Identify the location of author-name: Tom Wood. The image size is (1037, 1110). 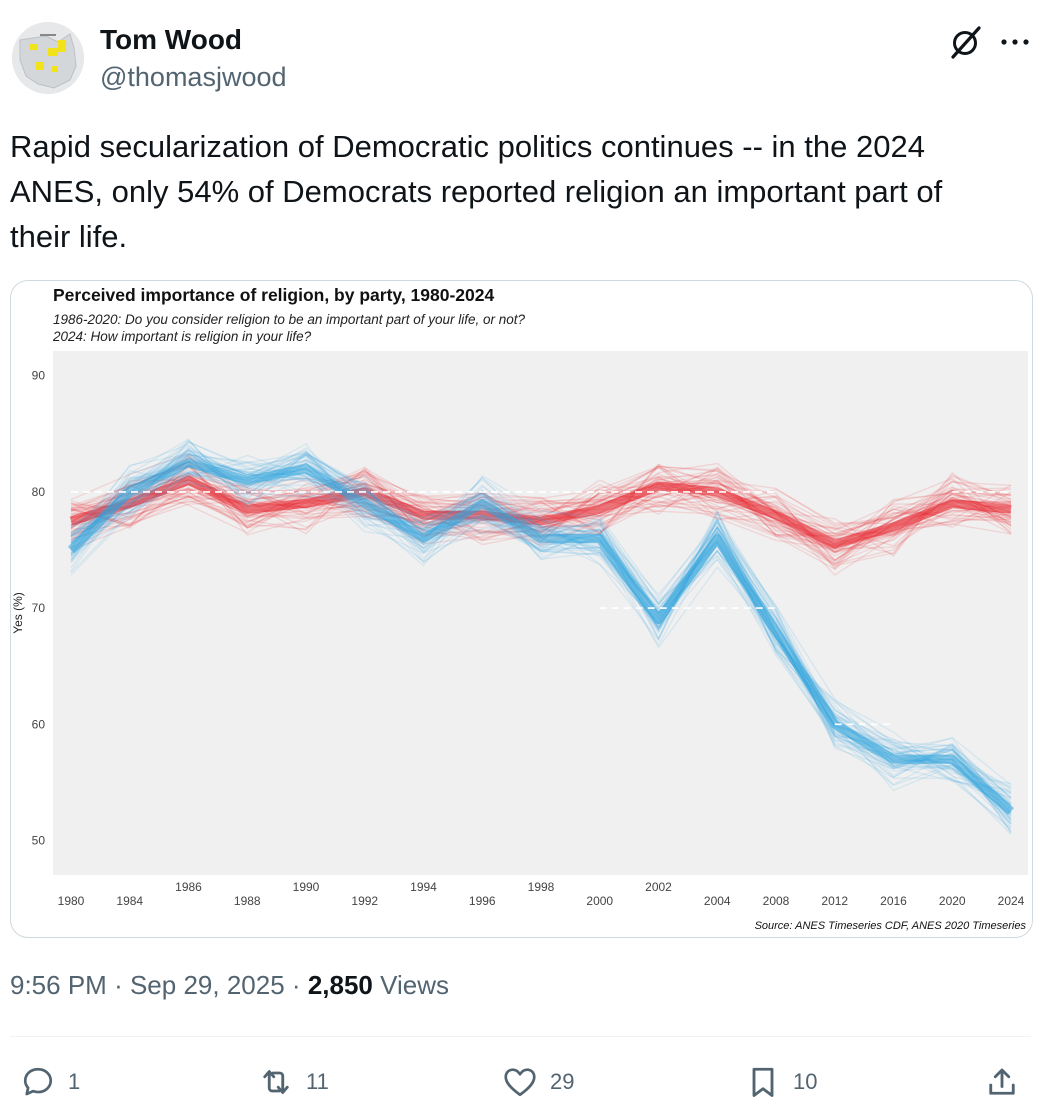
(171, 39).